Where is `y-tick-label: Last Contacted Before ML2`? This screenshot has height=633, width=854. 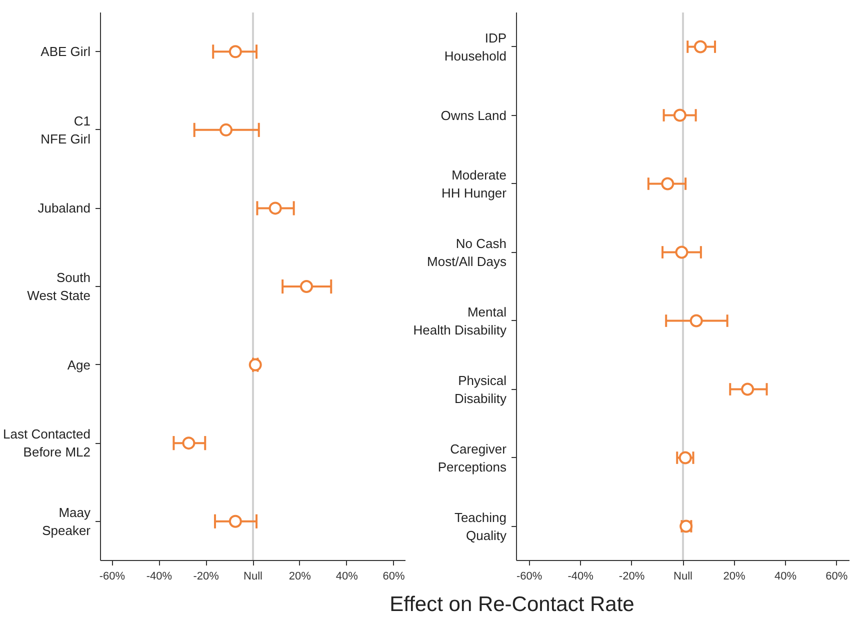 y-tick-label: Last Contacted Before ML2 is located at coordinates (47, 443).